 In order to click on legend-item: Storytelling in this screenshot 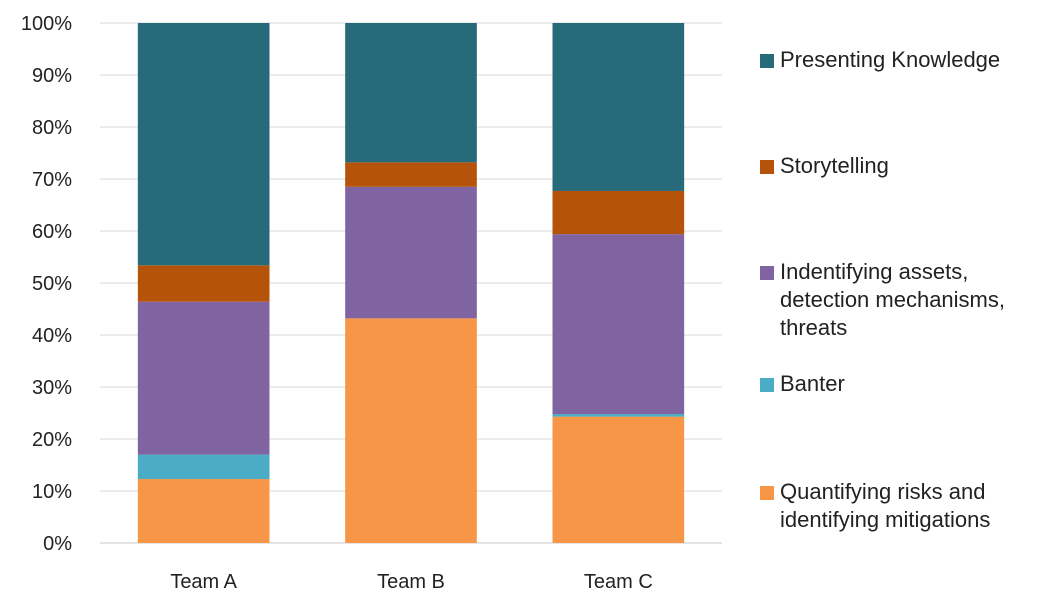, I will do `click(907, 166)`.